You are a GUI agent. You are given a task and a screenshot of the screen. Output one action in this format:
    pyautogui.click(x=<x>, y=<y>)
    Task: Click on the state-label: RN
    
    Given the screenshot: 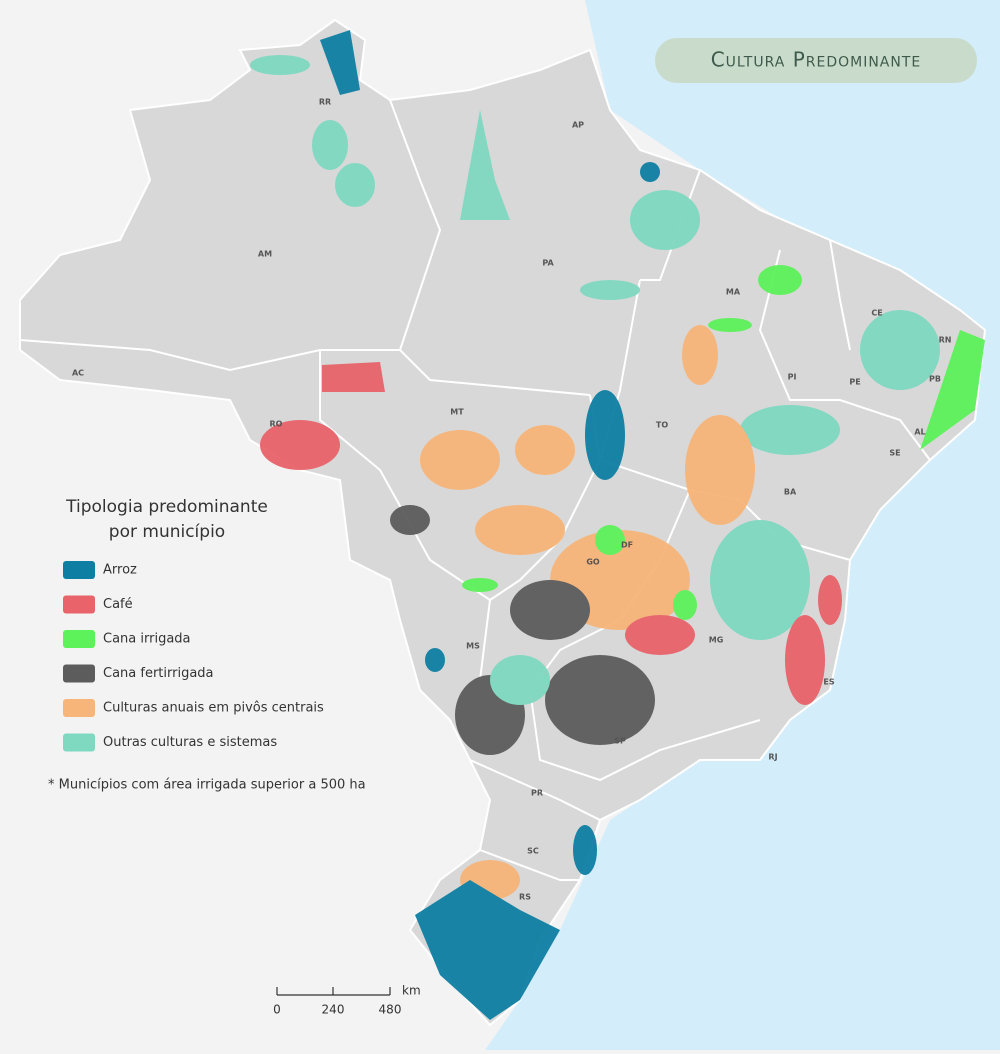 What is the action you would take?
    pyautogui.click(x=945, y=340)
    